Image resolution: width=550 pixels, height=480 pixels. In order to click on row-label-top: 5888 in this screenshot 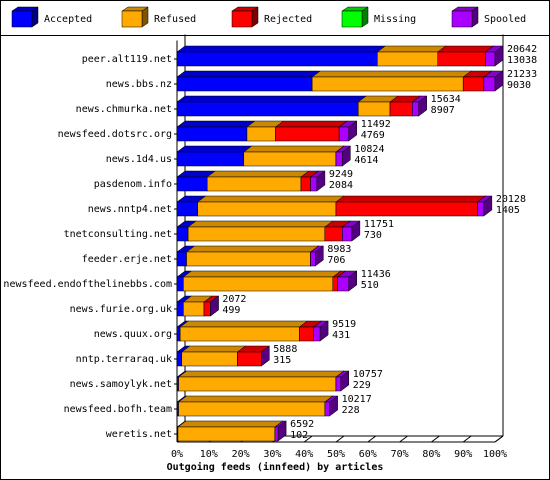, I will do `click(285, 349)`.